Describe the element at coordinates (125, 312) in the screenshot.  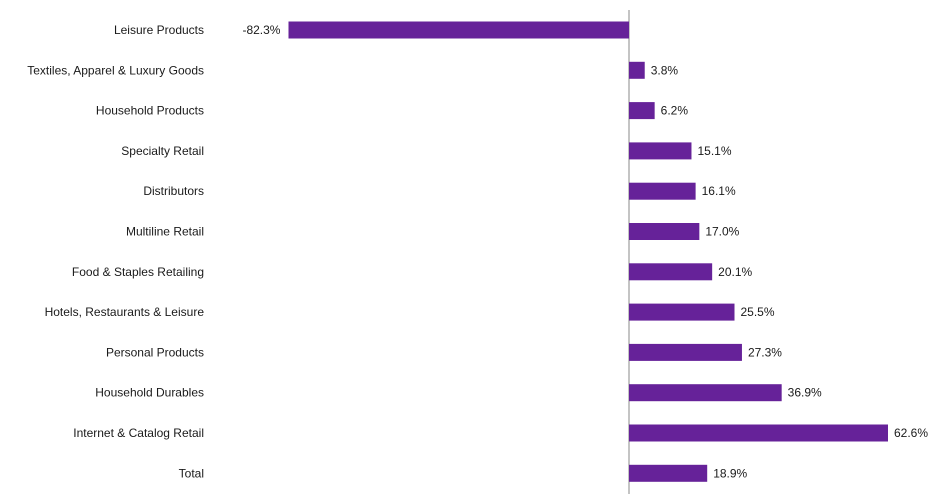
I see `category-label: Hotels, Restaurants & Leisure` at that location.